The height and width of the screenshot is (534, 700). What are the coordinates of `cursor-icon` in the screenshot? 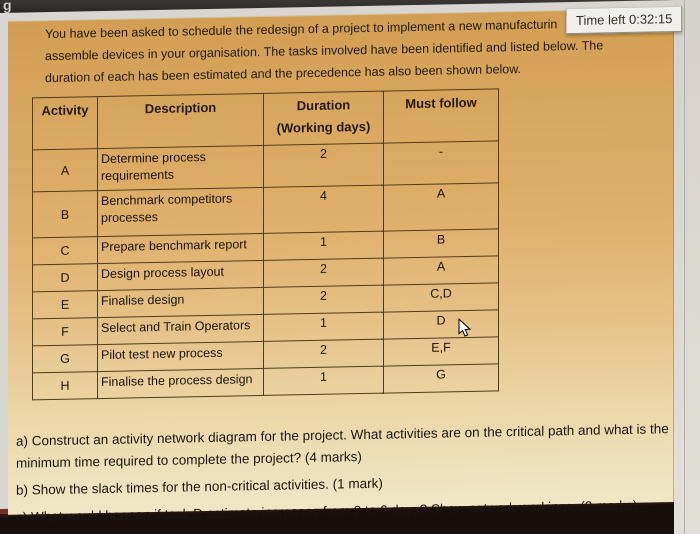 It's located at (465, 327).